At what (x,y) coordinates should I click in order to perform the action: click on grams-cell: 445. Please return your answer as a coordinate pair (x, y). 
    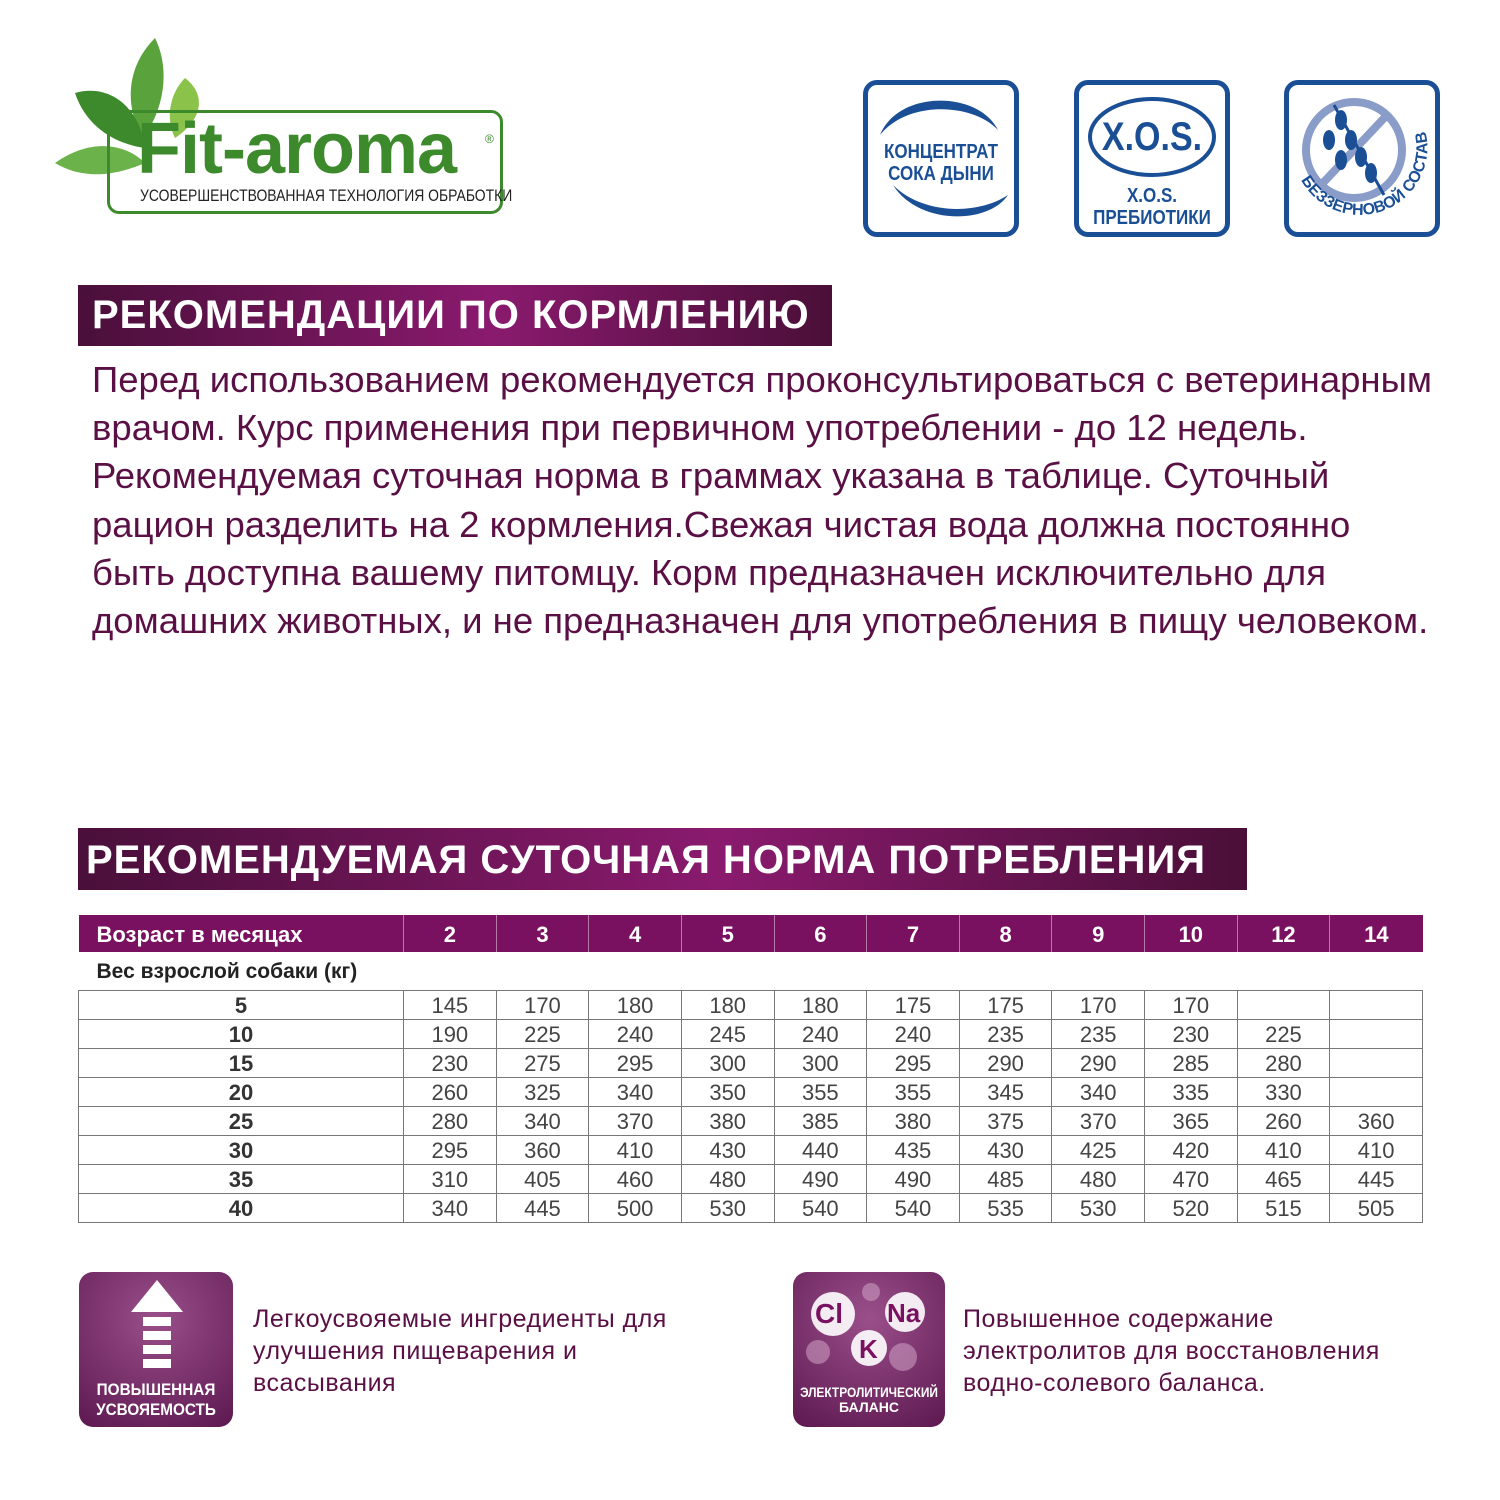
    Looking at the image, I should click on (1376, 1178).